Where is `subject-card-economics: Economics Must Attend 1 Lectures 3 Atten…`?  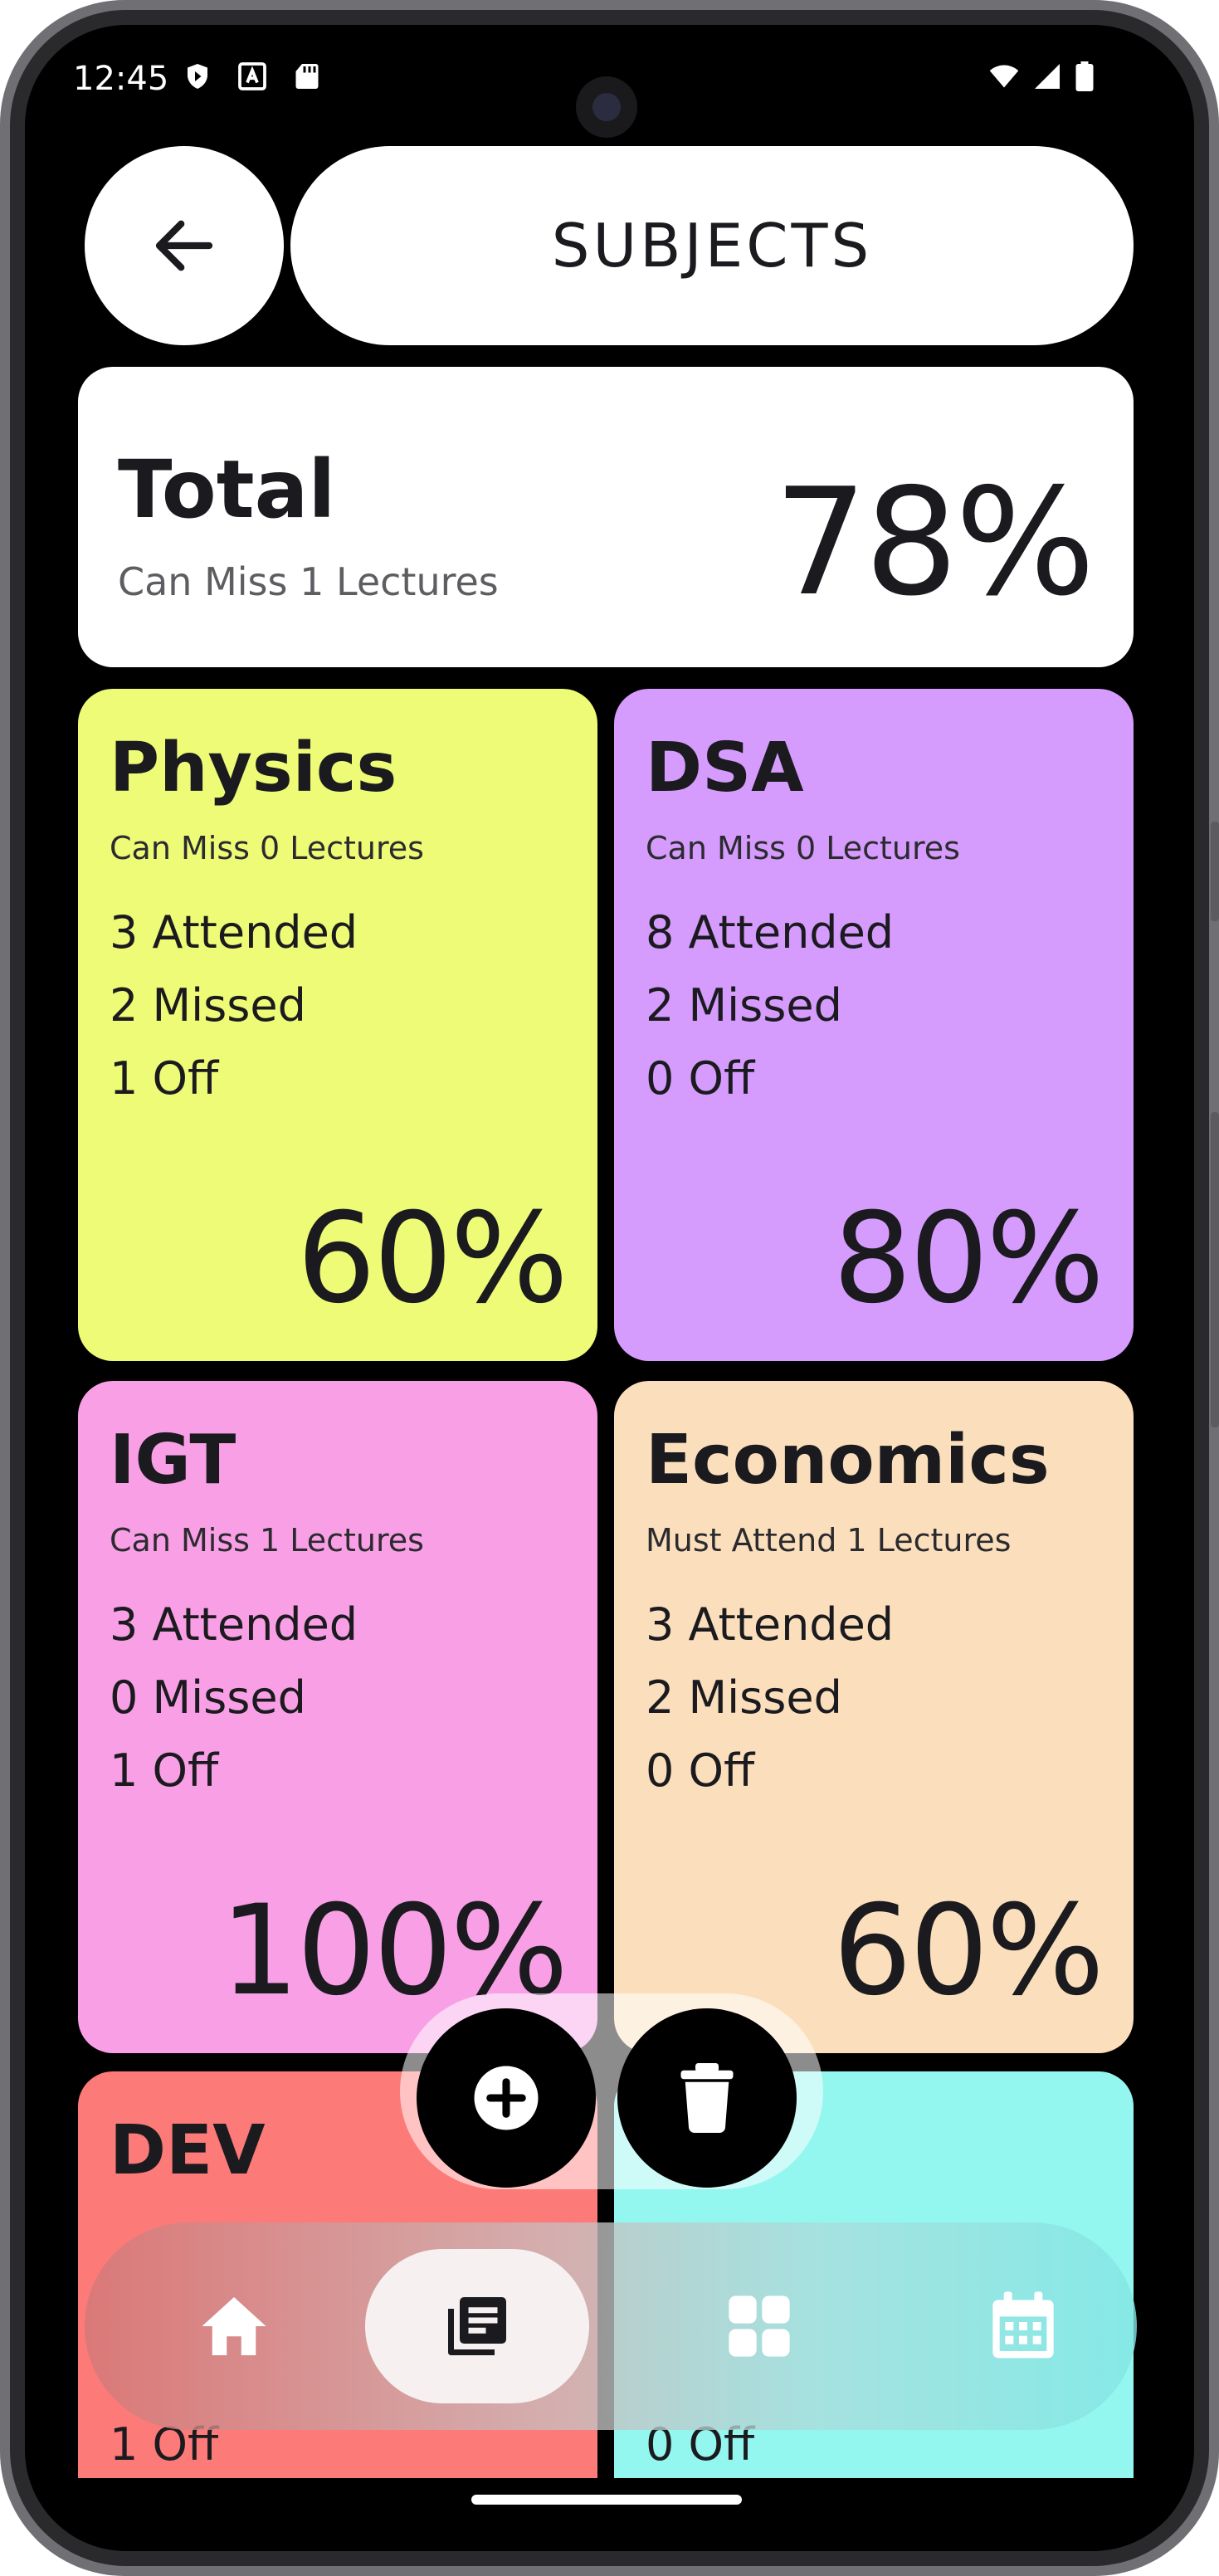
subject-card-economics: Economics Must Attend 1 Lectures 3 Atten… is located at coordinates (874, 1717).